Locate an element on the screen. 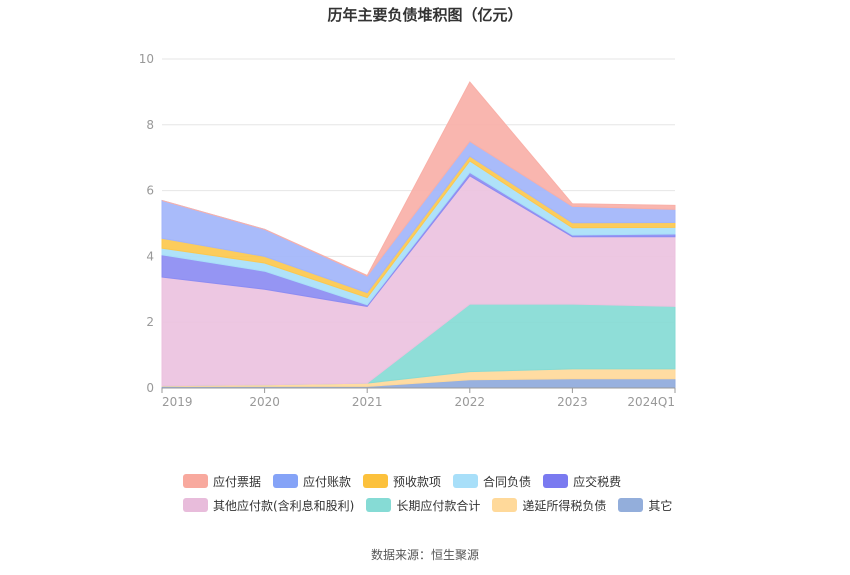  legend-label: 合同负债 is located at coordinates (507, 481).